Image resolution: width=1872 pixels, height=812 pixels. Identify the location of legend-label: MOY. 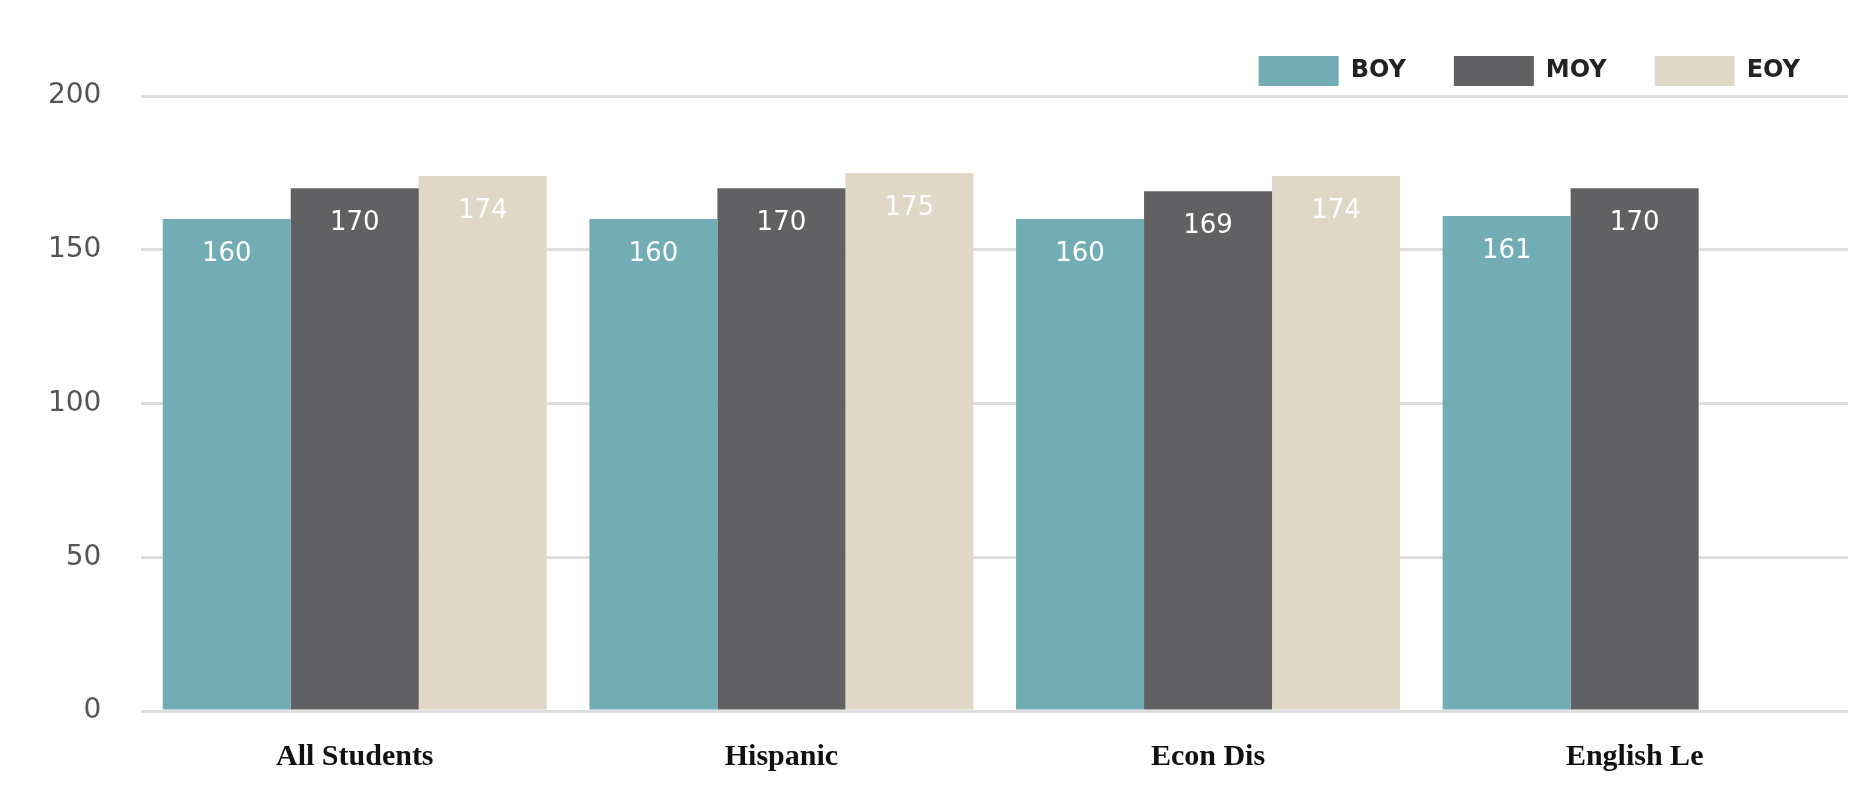
(1576, 69).